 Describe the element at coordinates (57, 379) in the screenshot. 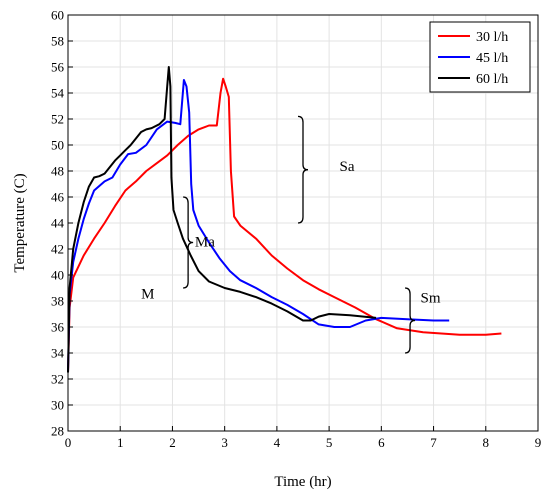

I see `y-tick-label: 32` at that location.